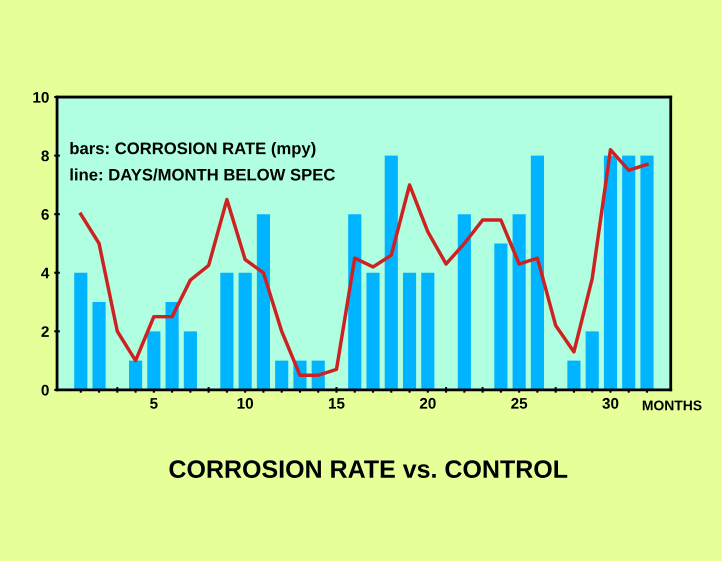 This screenshot has width=722, height=561. What do you see at coordinates (428, 403) in the screenshot?
I see `x-tick-label: 20` at bounding box center [428, 403].